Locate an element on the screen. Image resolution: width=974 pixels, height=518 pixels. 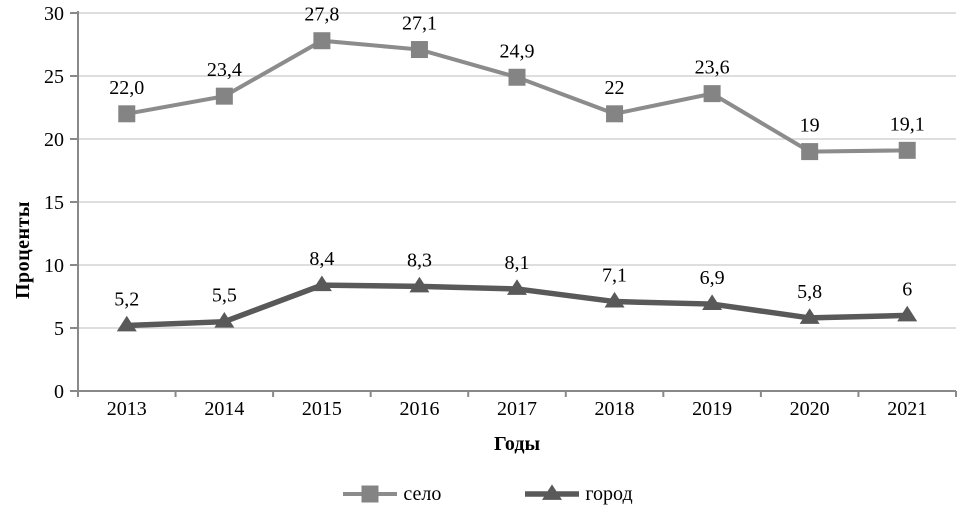
x-tick-label: 2019 is located at coordinates (712, 409).